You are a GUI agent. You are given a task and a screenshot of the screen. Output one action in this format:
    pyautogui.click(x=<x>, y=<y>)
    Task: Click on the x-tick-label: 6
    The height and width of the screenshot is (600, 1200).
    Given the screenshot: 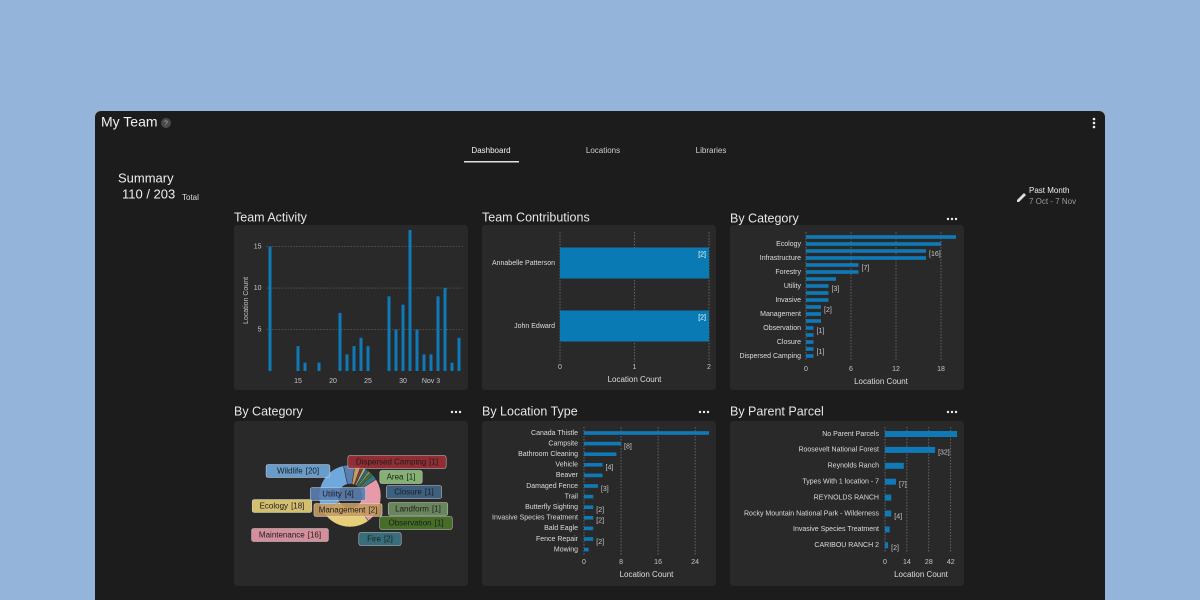 What is the action you would take?
    pyautogui.click(x=851, y=369)
    